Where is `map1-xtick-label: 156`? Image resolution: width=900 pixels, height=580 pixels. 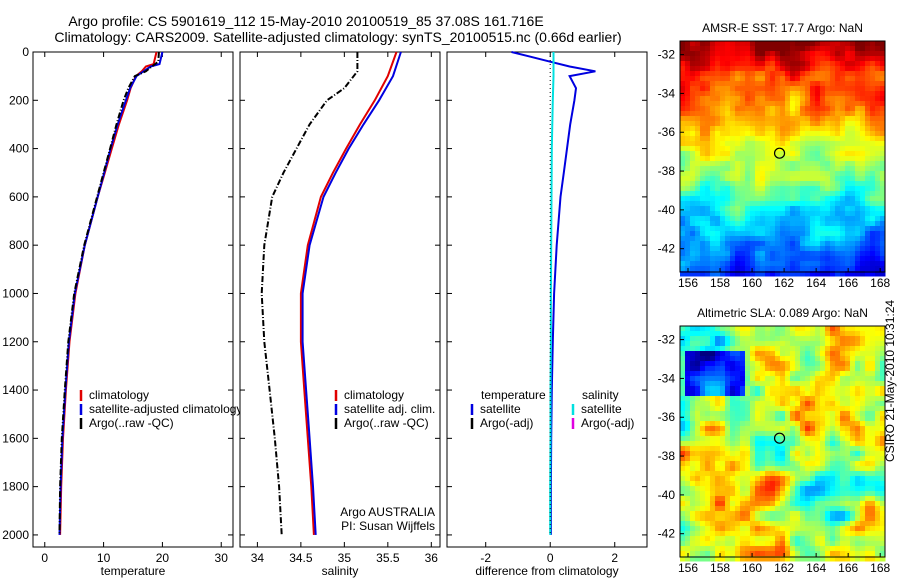 map1-xtick-label: 156 is located at coordinates (688, 283).